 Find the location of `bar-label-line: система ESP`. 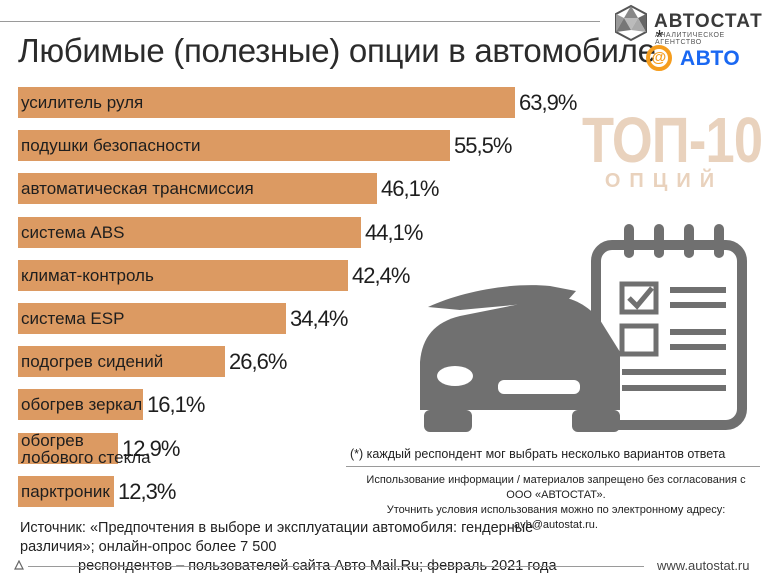

bar-label-line: система ESP is located at coordinates (73, 318).